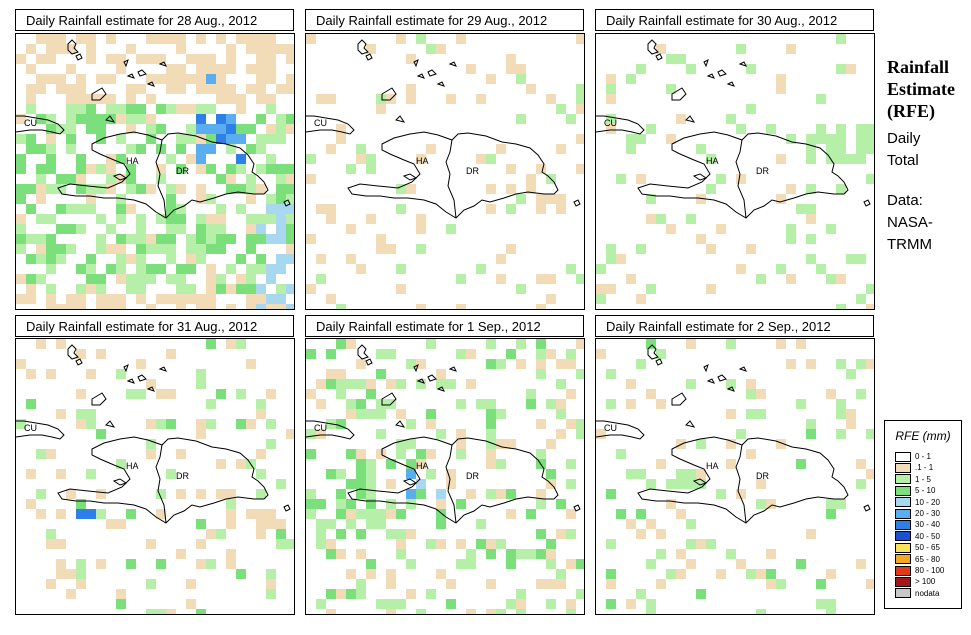 The image size is (971, 635). Describe the element at coordinates (909, 244) in the screenshot. I see `trmm-text: TRMM` at that location.